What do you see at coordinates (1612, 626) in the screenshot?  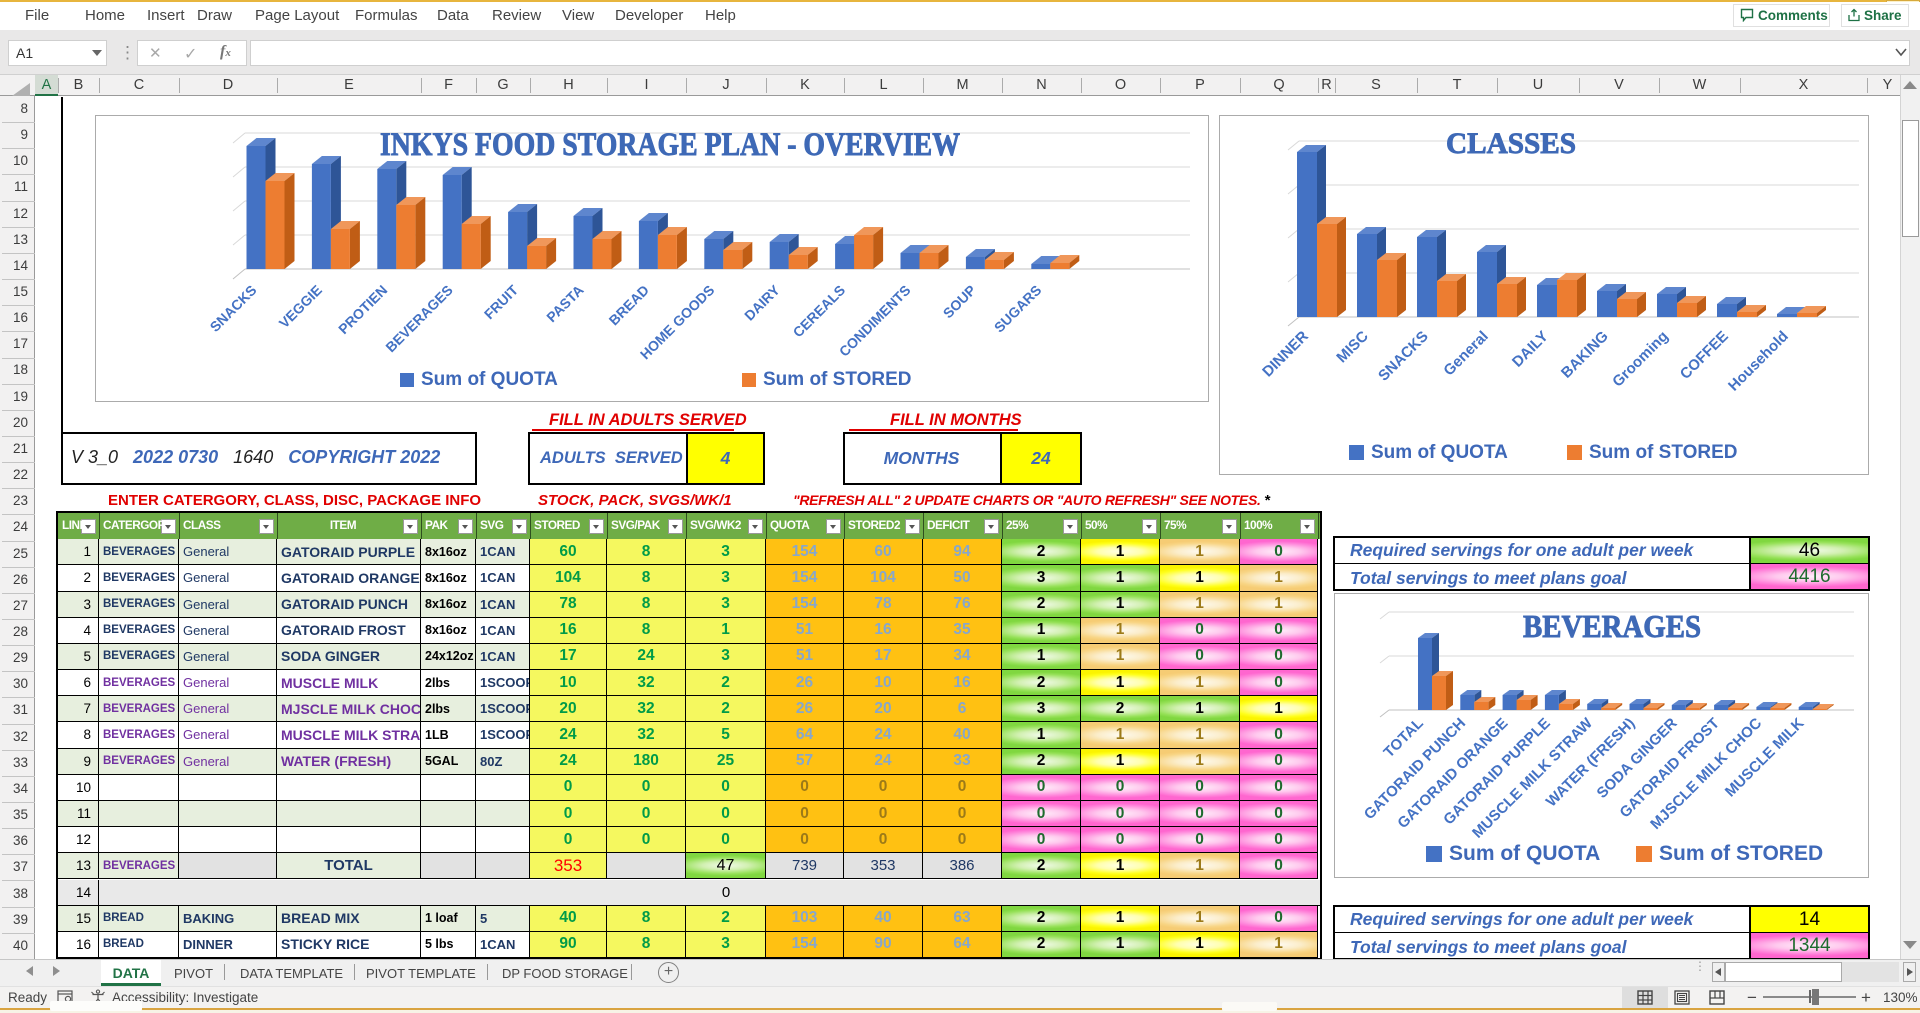 I see `svg-text: BEVERAGES` at bounding box center [1612, 626].